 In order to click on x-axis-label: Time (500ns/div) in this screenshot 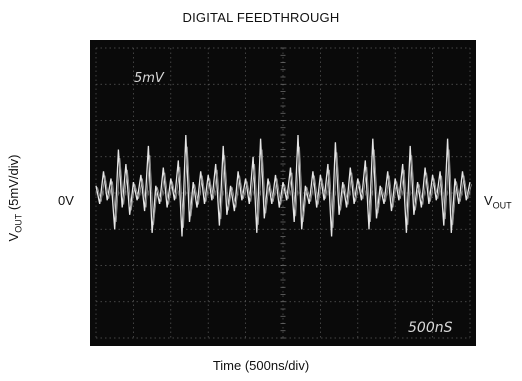, I will do `click(261, 365)`.